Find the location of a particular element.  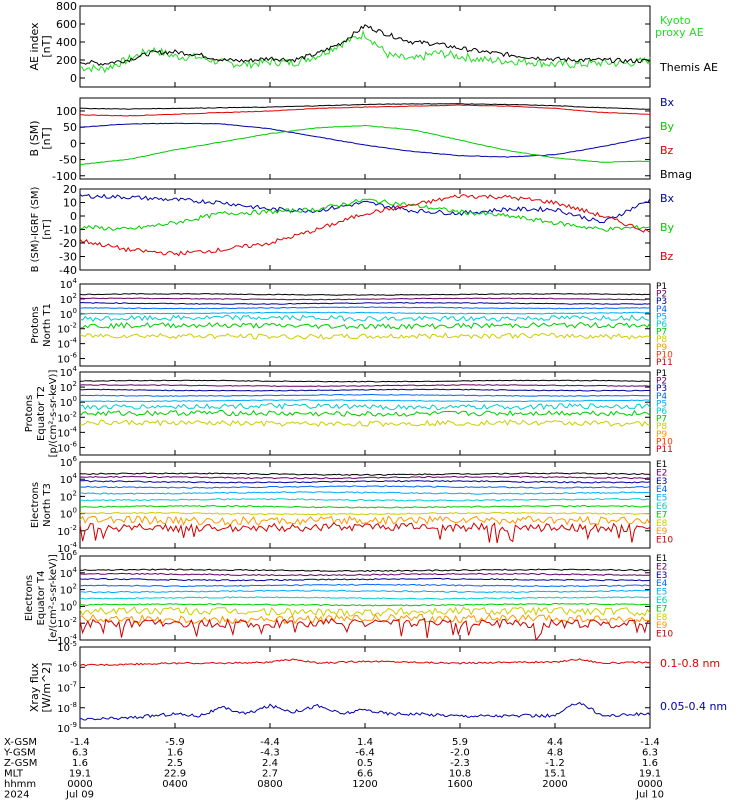

electrons-t4-panel-channel-e7 is located at coordinates (365, 604).